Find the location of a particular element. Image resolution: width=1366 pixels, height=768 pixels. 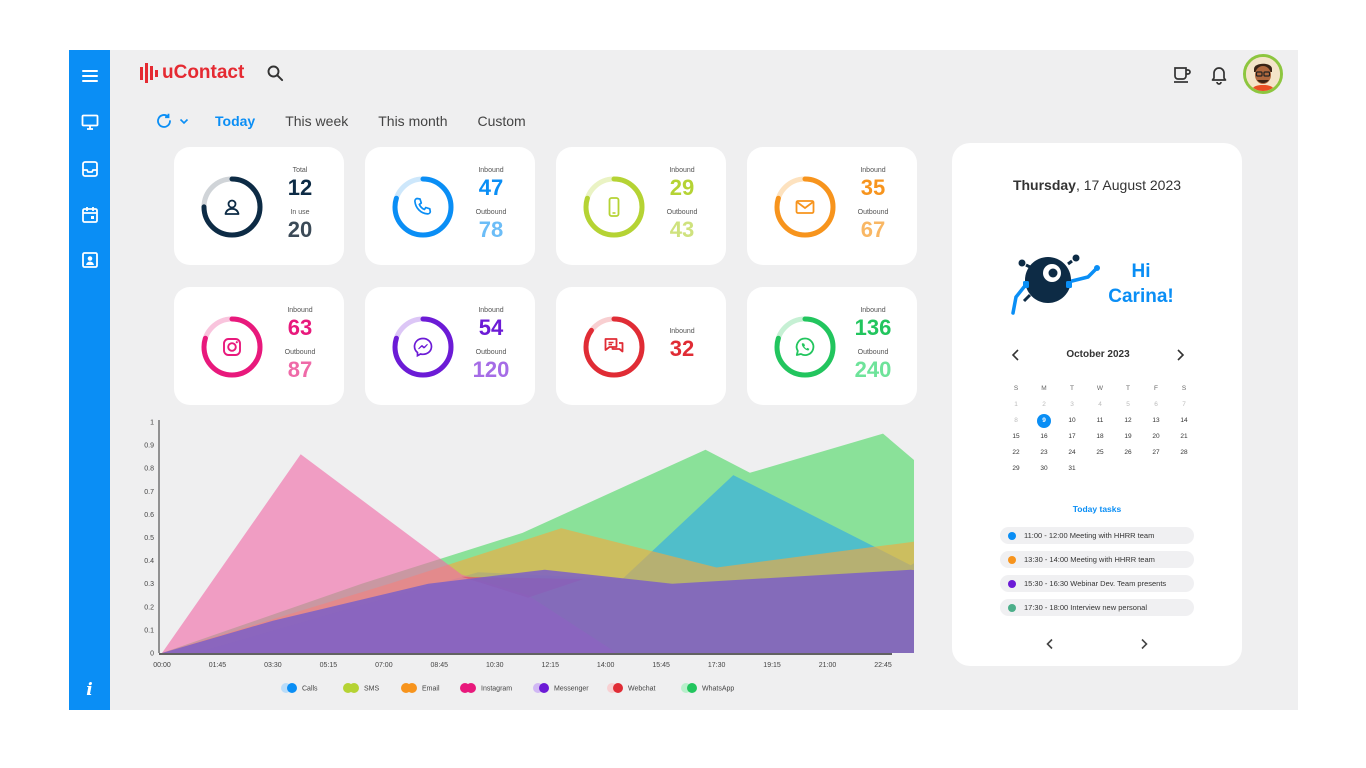

calendar-day: 25 is located at coordinates (1100, 452).